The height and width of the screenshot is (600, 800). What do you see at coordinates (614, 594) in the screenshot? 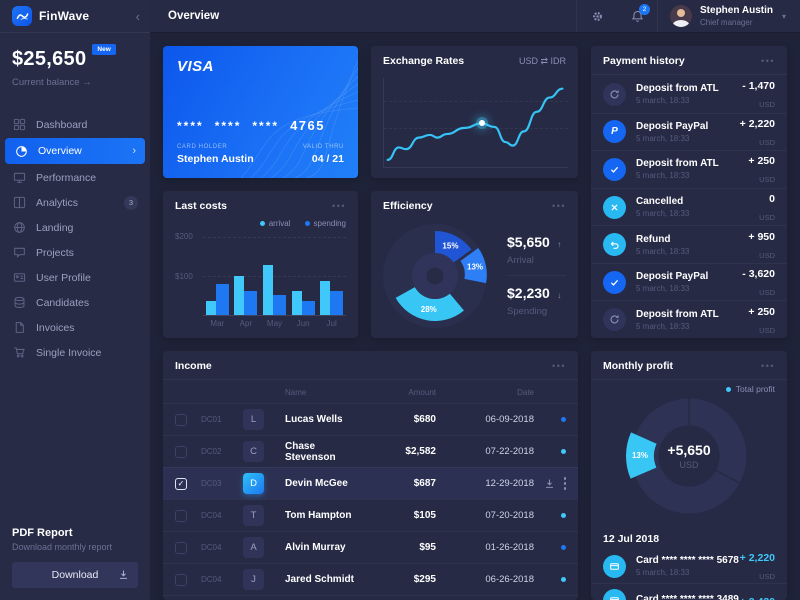
I see `credit-card-icon` at bounding box center [614, 594].